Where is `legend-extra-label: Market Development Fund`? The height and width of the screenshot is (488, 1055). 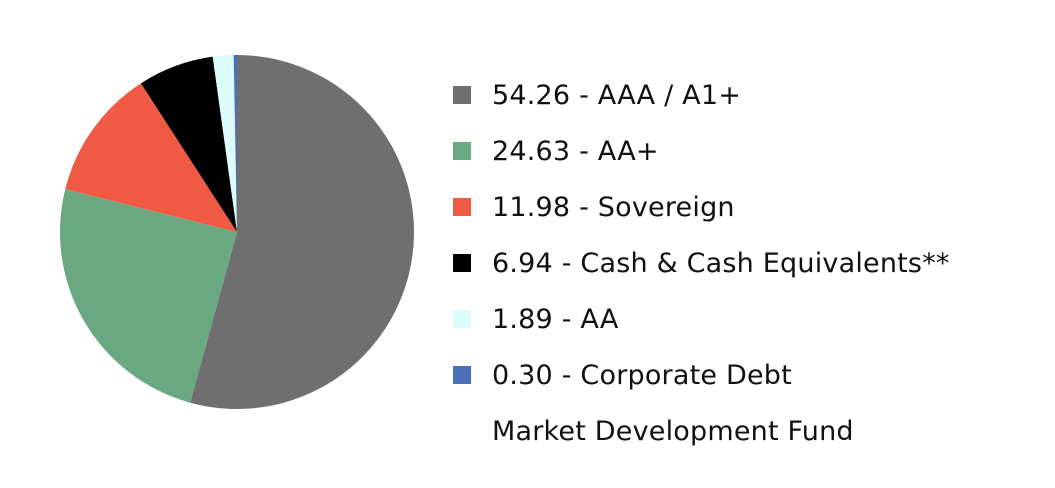
legend-extra-label: Market Development Fund is located at coordinates (673, 431).